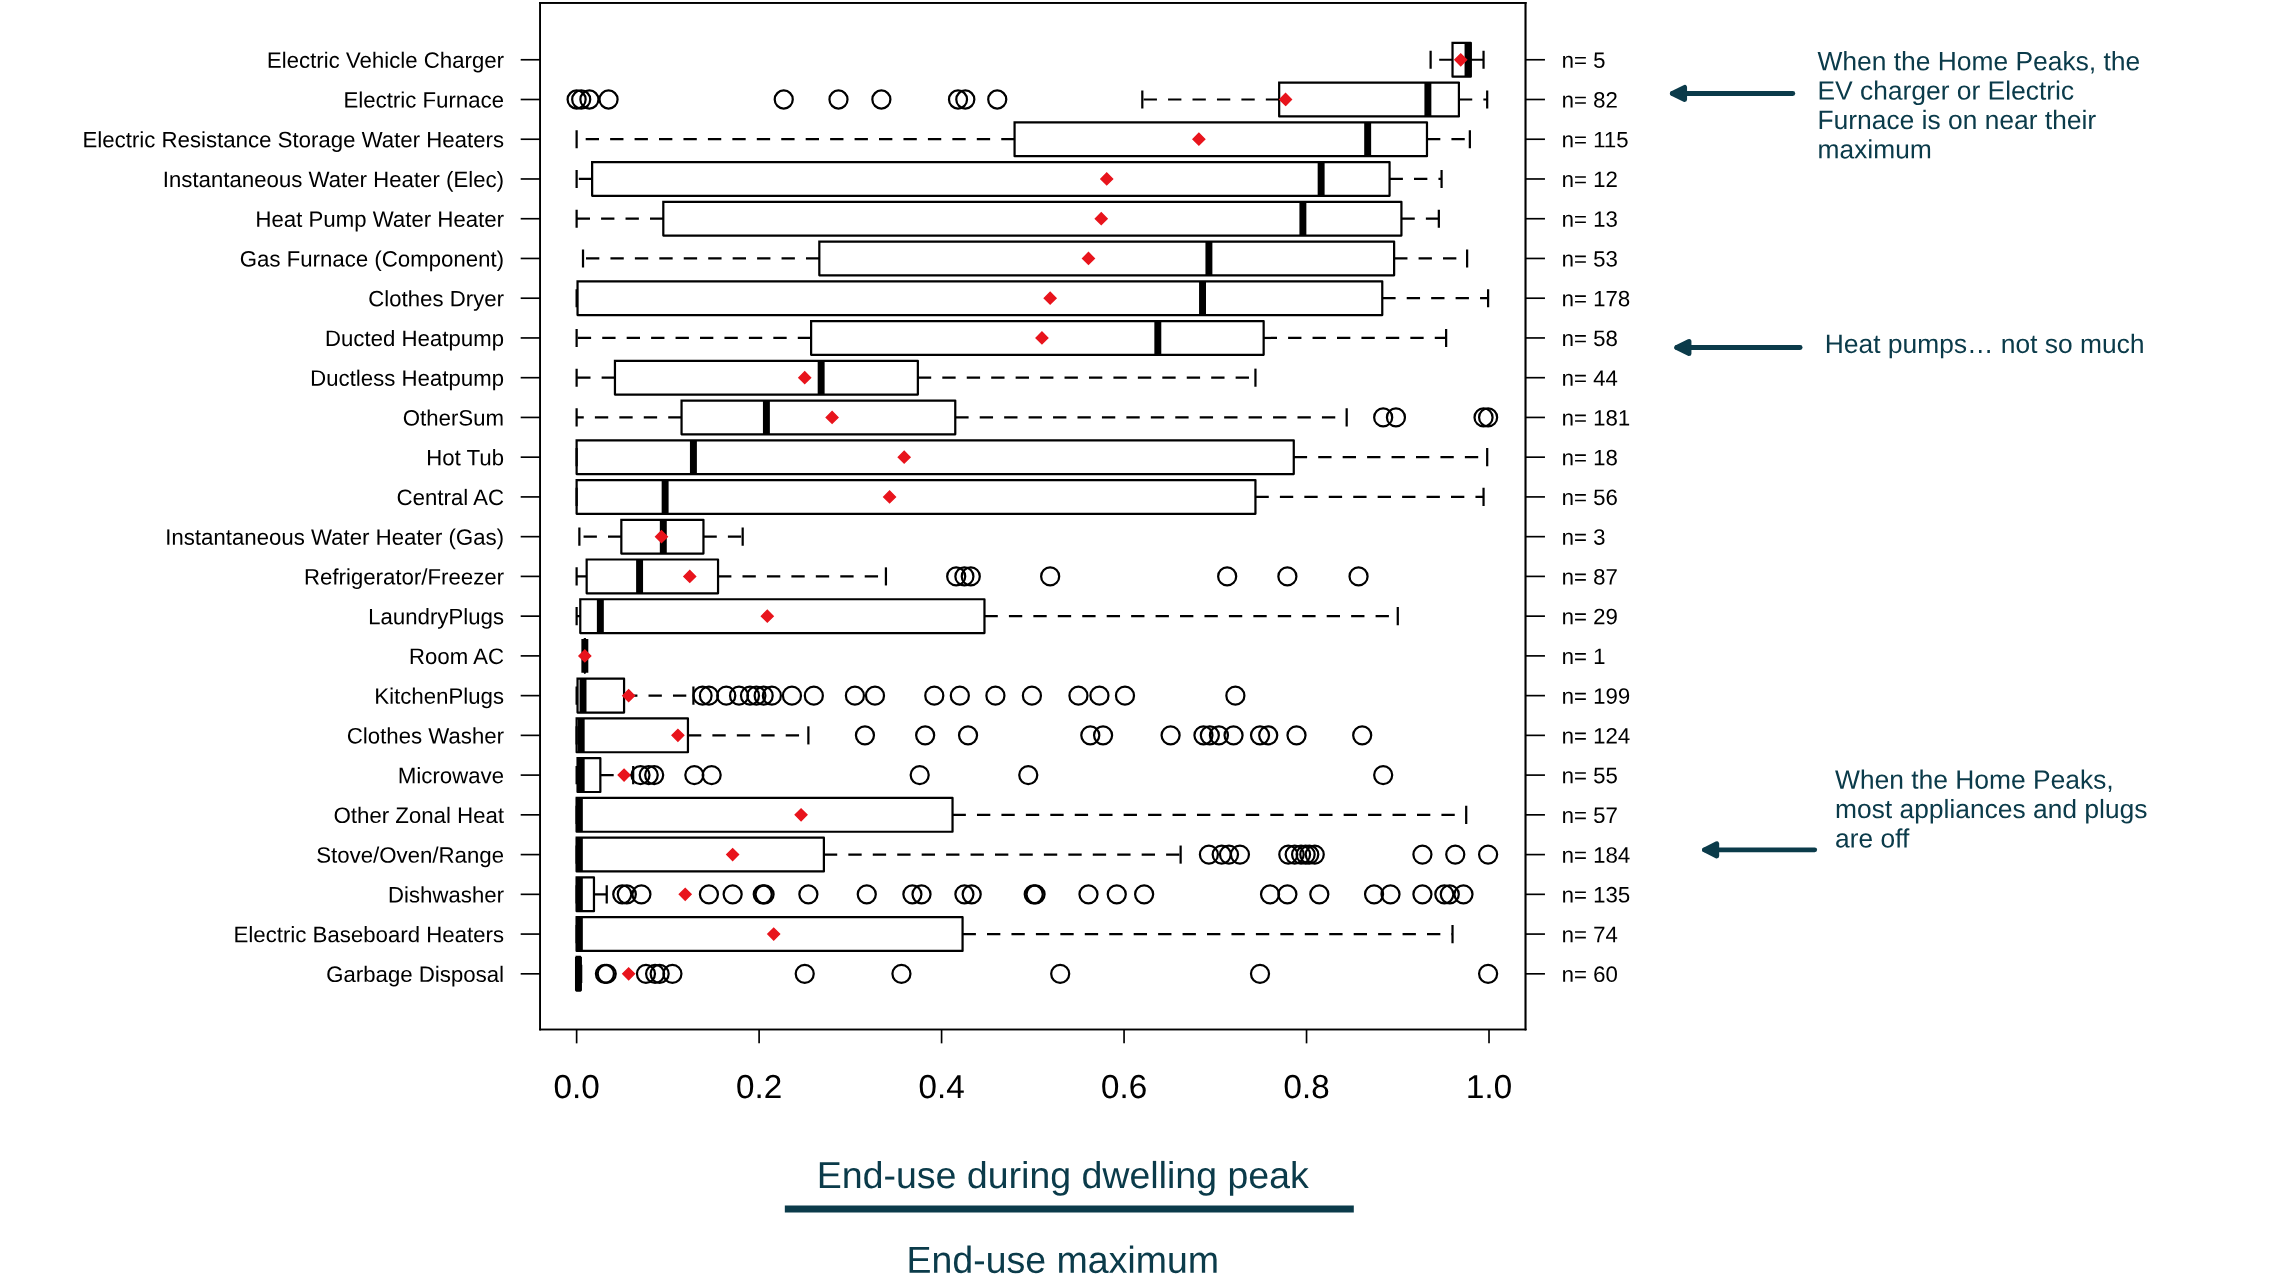  I want to click on y-tick-label: Ducted Heatpump, so click(415, 340).